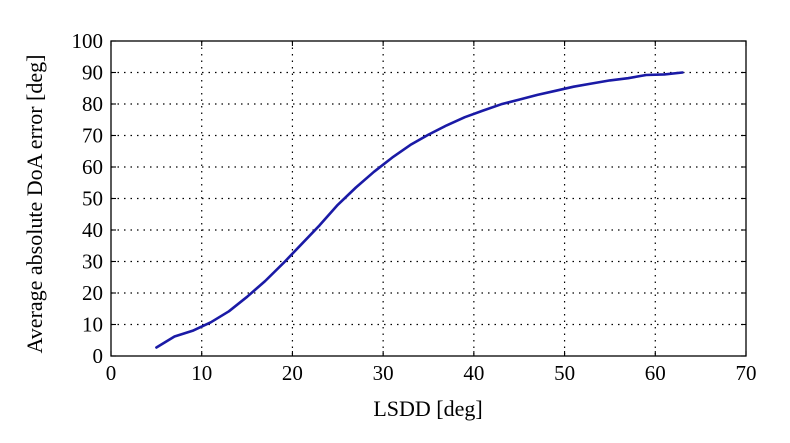  What do you see at coordinates (111, 373) in the screenshot?
I see `x-tick-label: 0` at bounding box center [111, 373].